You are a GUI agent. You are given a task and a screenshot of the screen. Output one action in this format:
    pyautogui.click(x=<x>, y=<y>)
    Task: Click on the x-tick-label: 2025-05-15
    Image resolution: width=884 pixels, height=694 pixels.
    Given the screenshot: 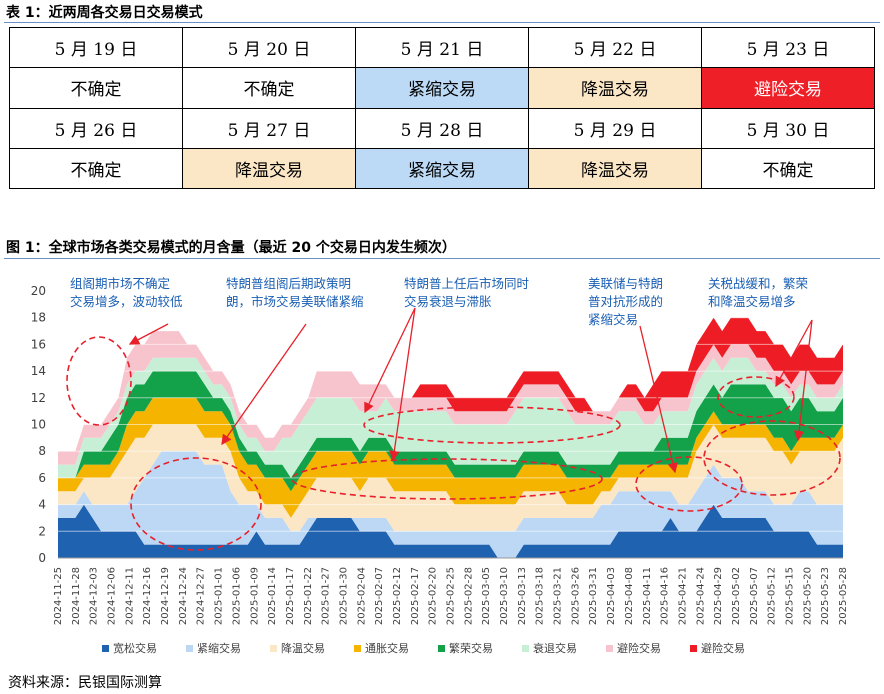 What is the action you would take?
    pyautogui.click(x=789, y=596)
    